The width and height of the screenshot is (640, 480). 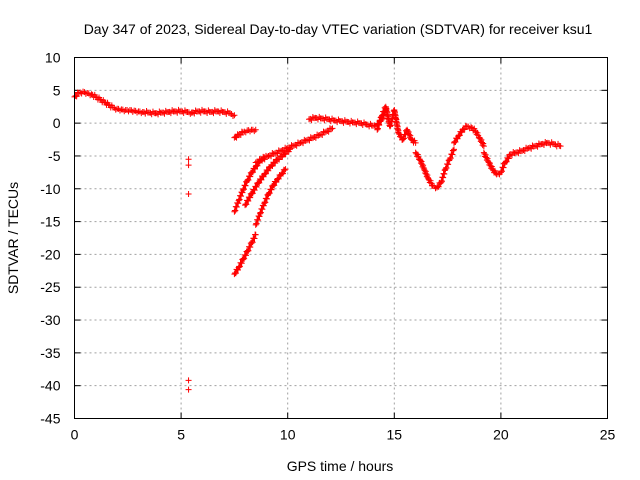 What do you see at coordinates (468, 136) in the screenshot?
I see `series-segment-rise` at bounding box center [468, 136].